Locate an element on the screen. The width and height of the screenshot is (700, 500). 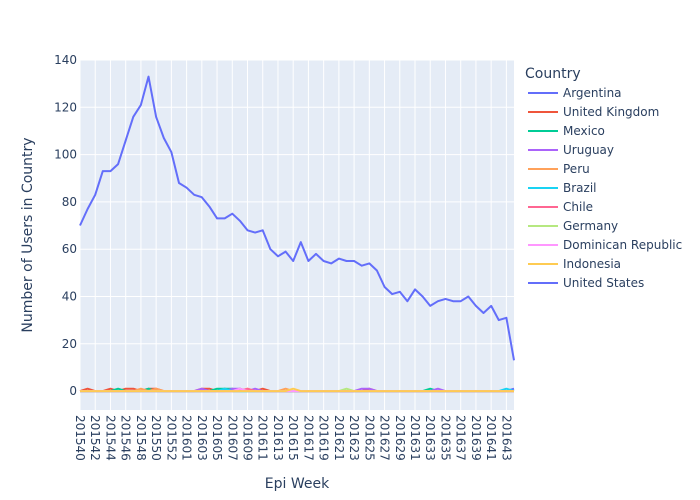
x-tick-label: 201617 is located at coordinates (308, 438).